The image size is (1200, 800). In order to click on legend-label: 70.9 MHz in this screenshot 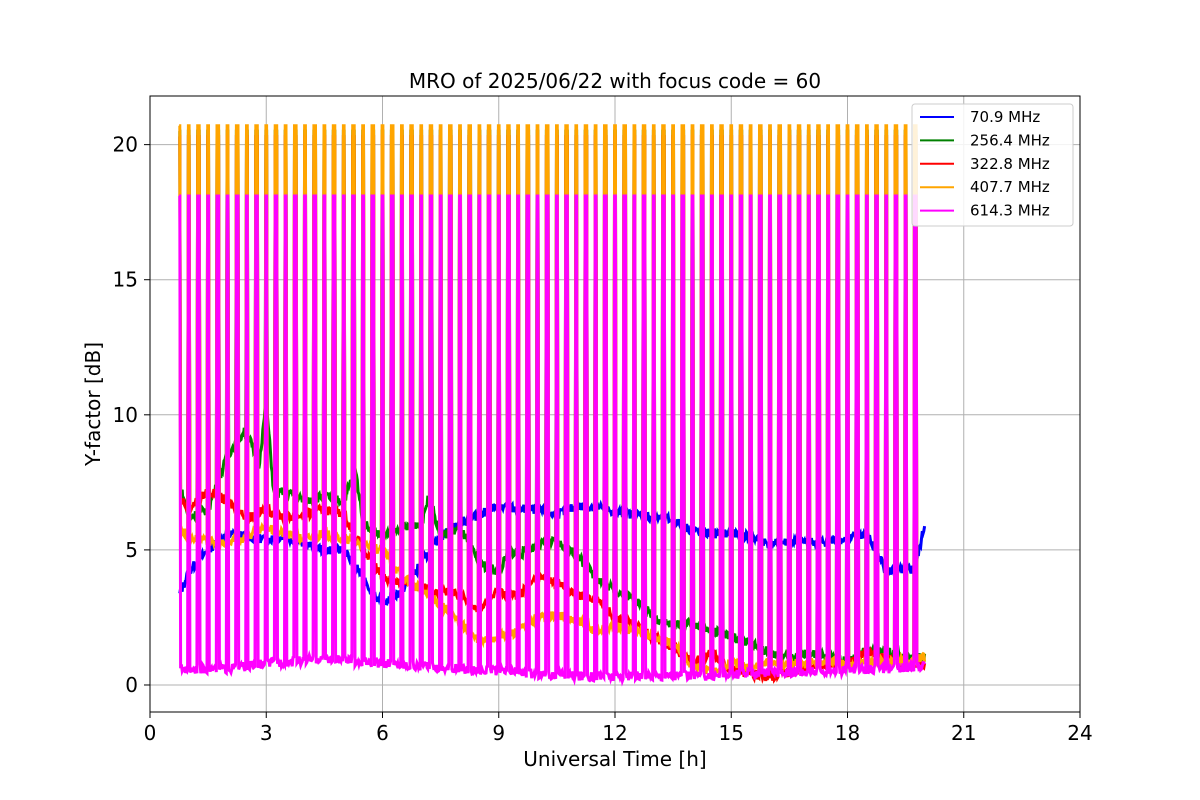, I will do `click(1005, 117)`.